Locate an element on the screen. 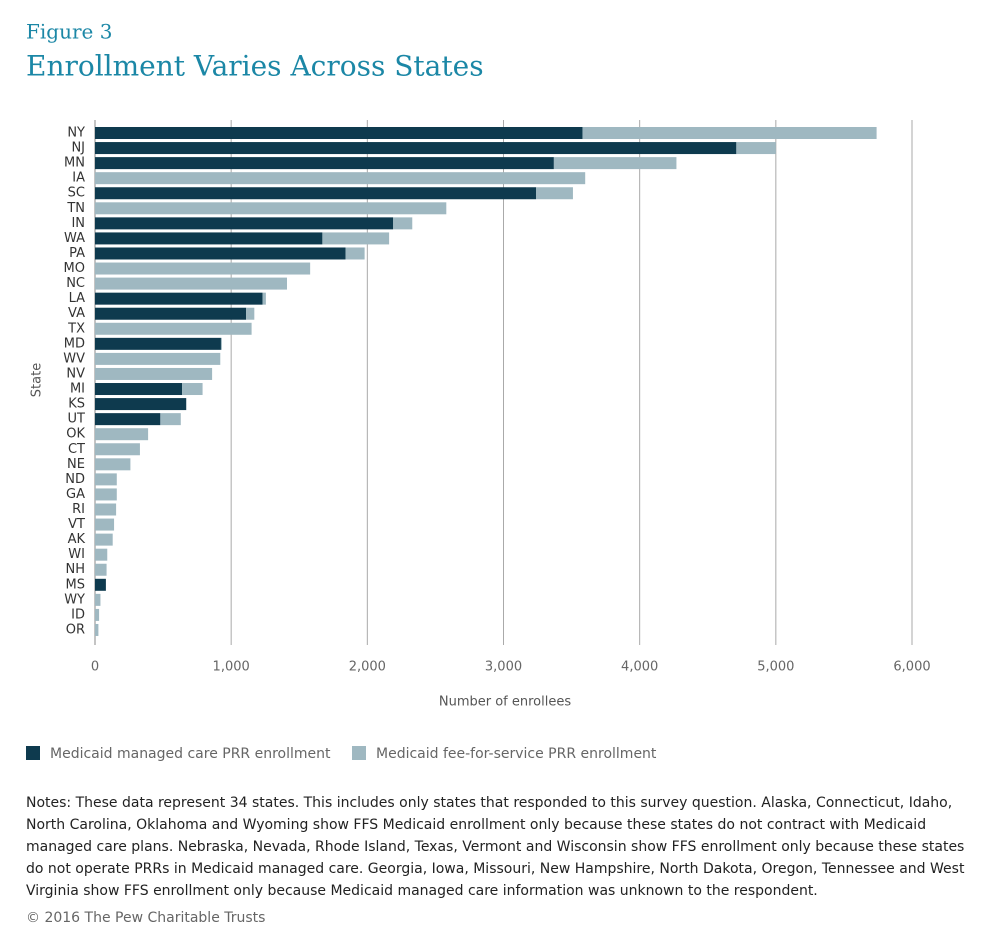 The image size is (990, 947). y-tick-label: TX is located at coordinates (76, 328).